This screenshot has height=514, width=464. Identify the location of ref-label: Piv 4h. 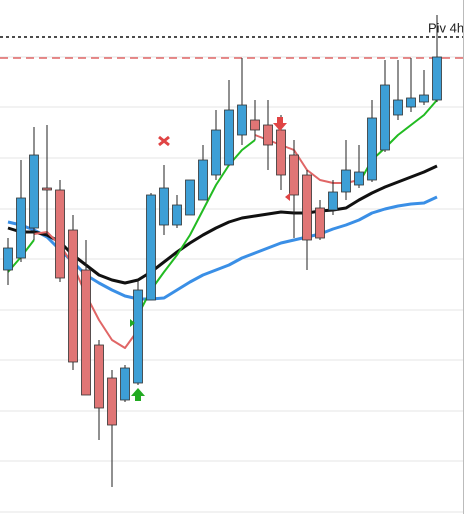
(446, 27).